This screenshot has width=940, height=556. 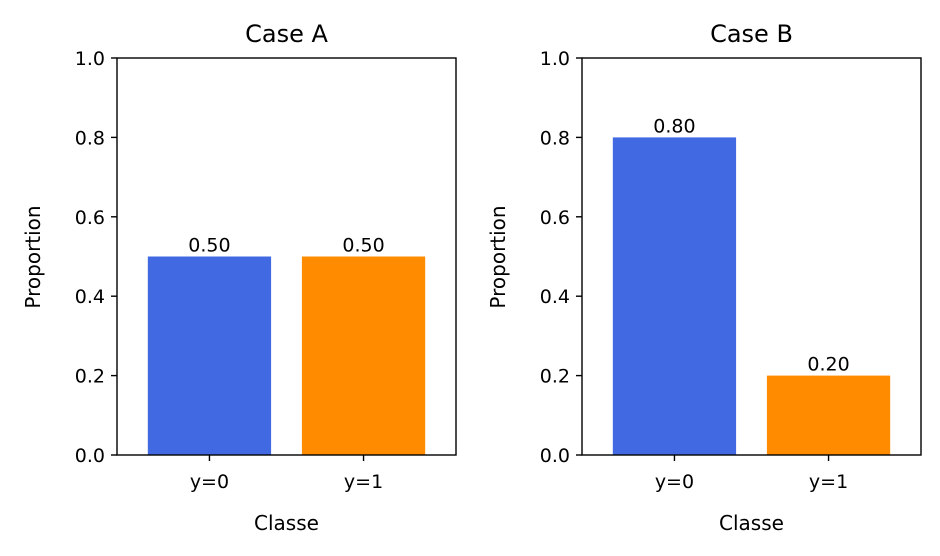 I want to click on chart-title: Case B, so click(x=751, y=34).